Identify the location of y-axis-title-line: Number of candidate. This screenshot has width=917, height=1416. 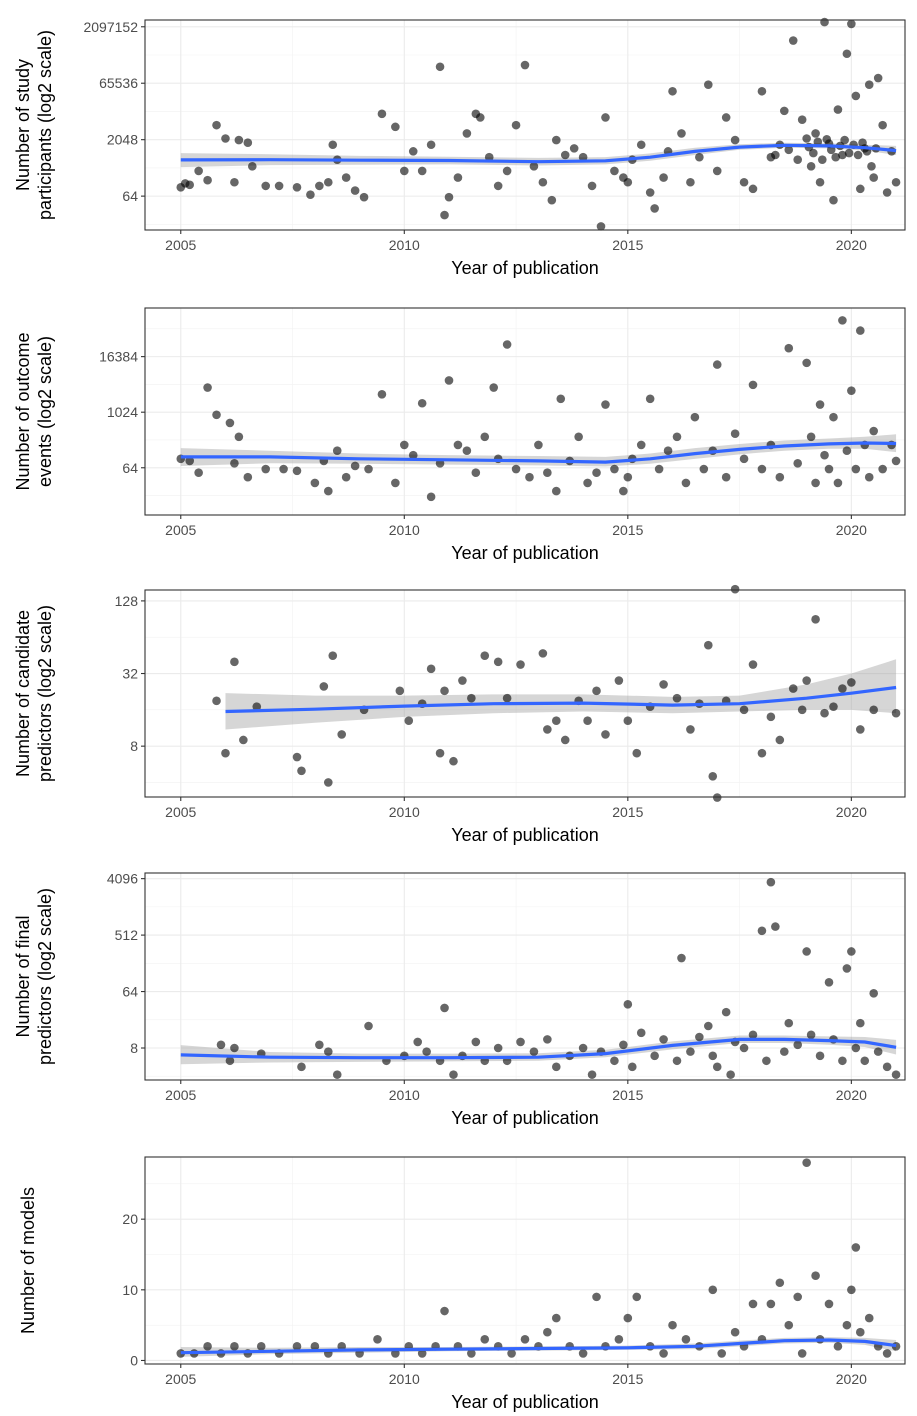
(23, 693).